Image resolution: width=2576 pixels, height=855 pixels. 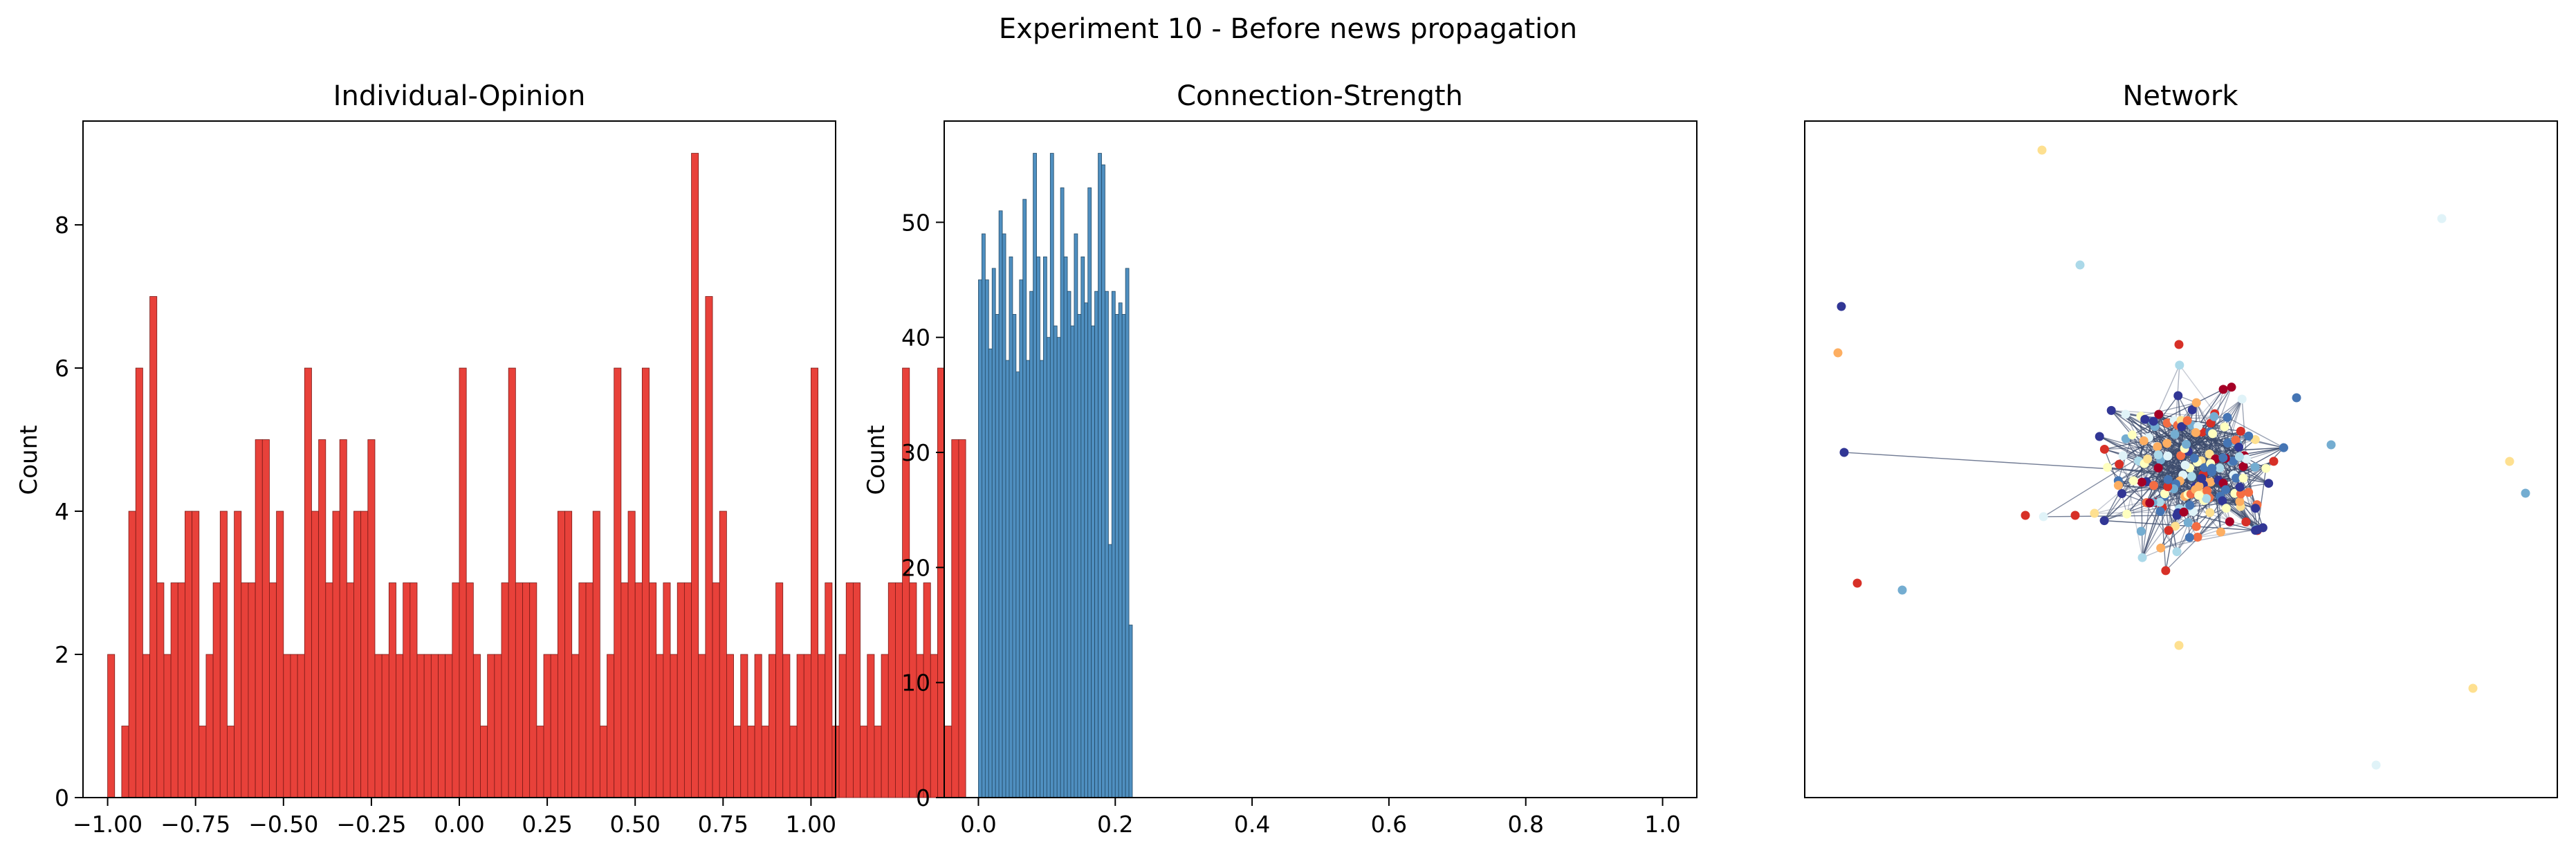 I want to click on panel2-bars, so click(x=1055, y=476).